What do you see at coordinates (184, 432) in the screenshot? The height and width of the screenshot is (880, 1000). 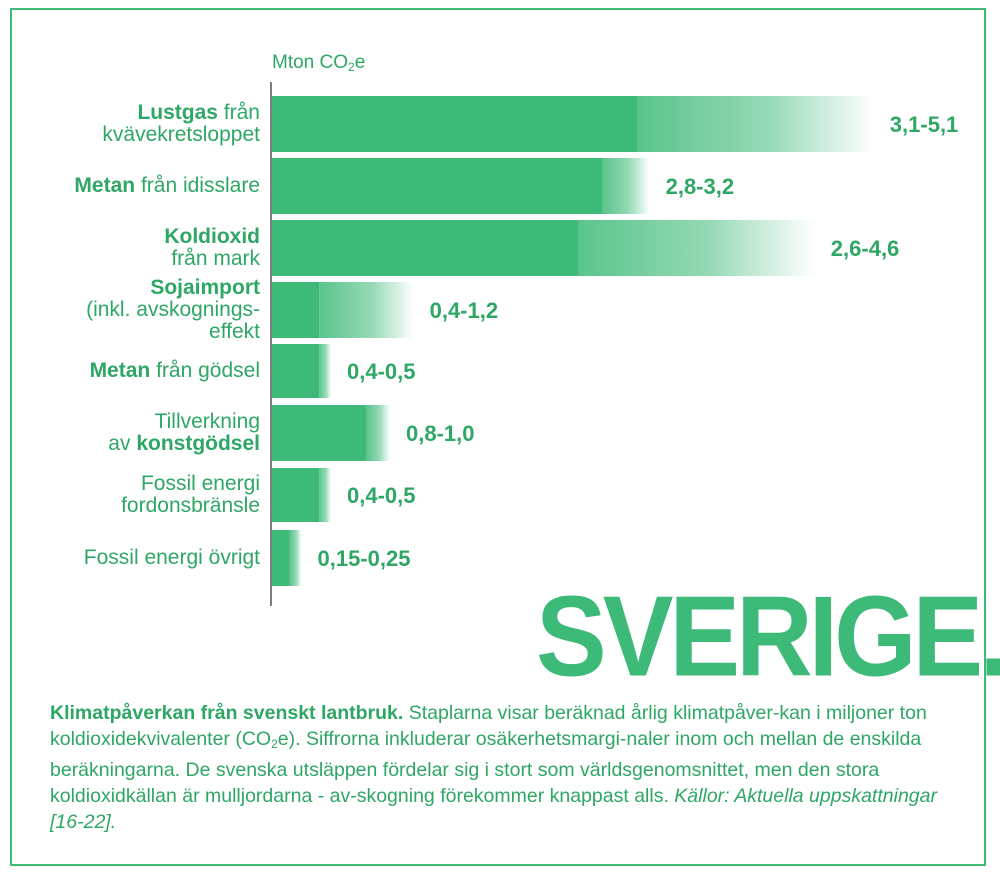 I see `category-label-5: Tillverkning av konstgödsel` at bounding box center [184, 432].